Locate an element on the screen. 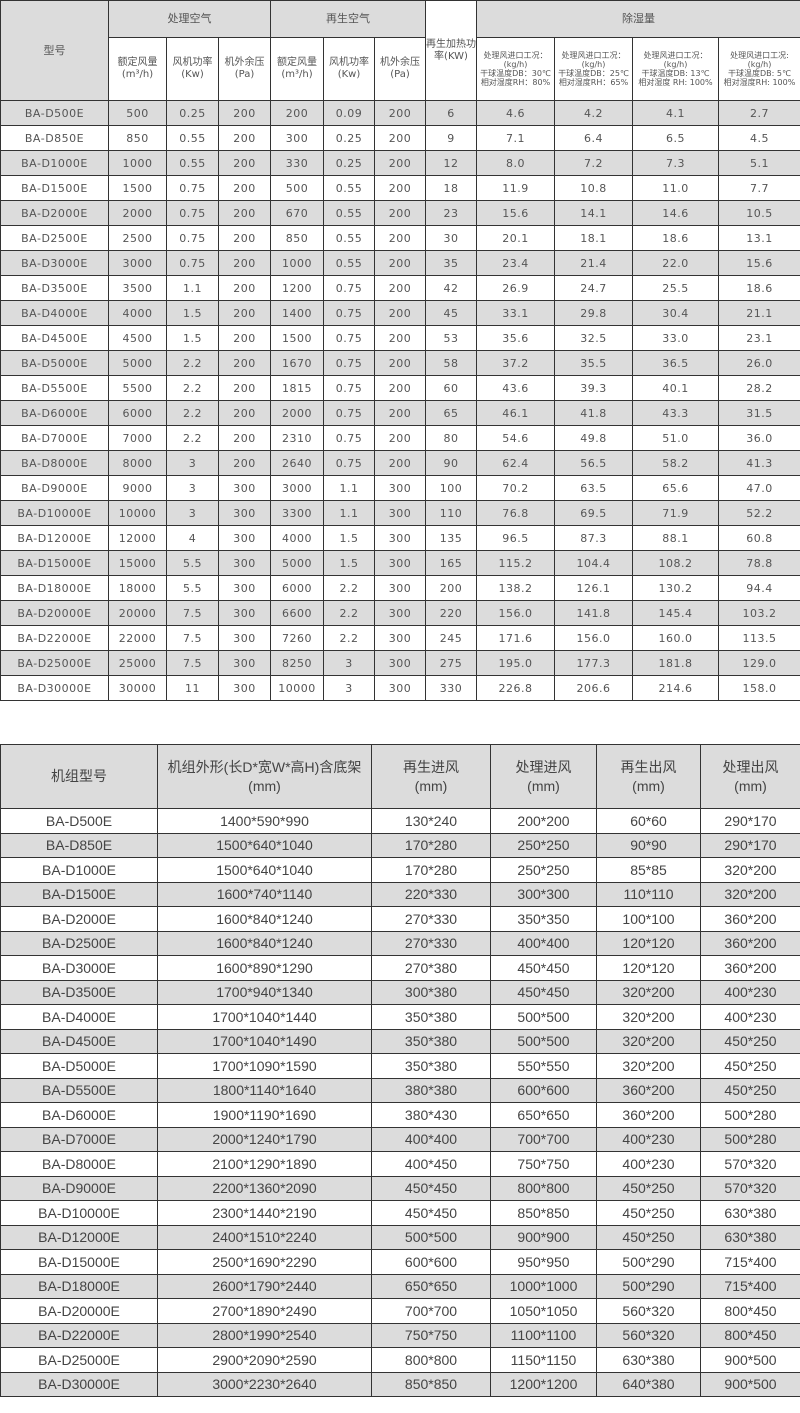 The height and width of the screenshot is (1413, 800). value-cell: 35.6 is located at coordinates (515, 338).